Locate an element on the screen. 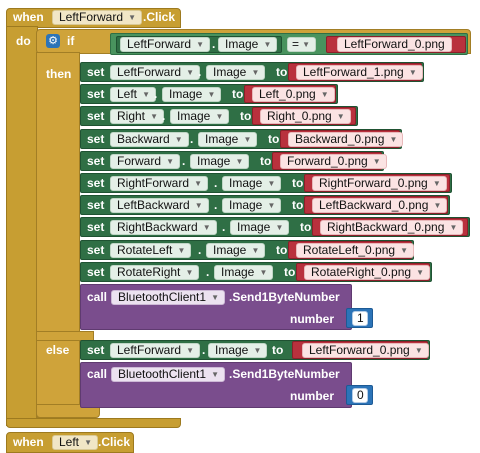 Image resolution: width=480 pixels, height=453 pixels. then-set-component-dropdown: LeftBackward ▼ is located at coordinates (159, 206).